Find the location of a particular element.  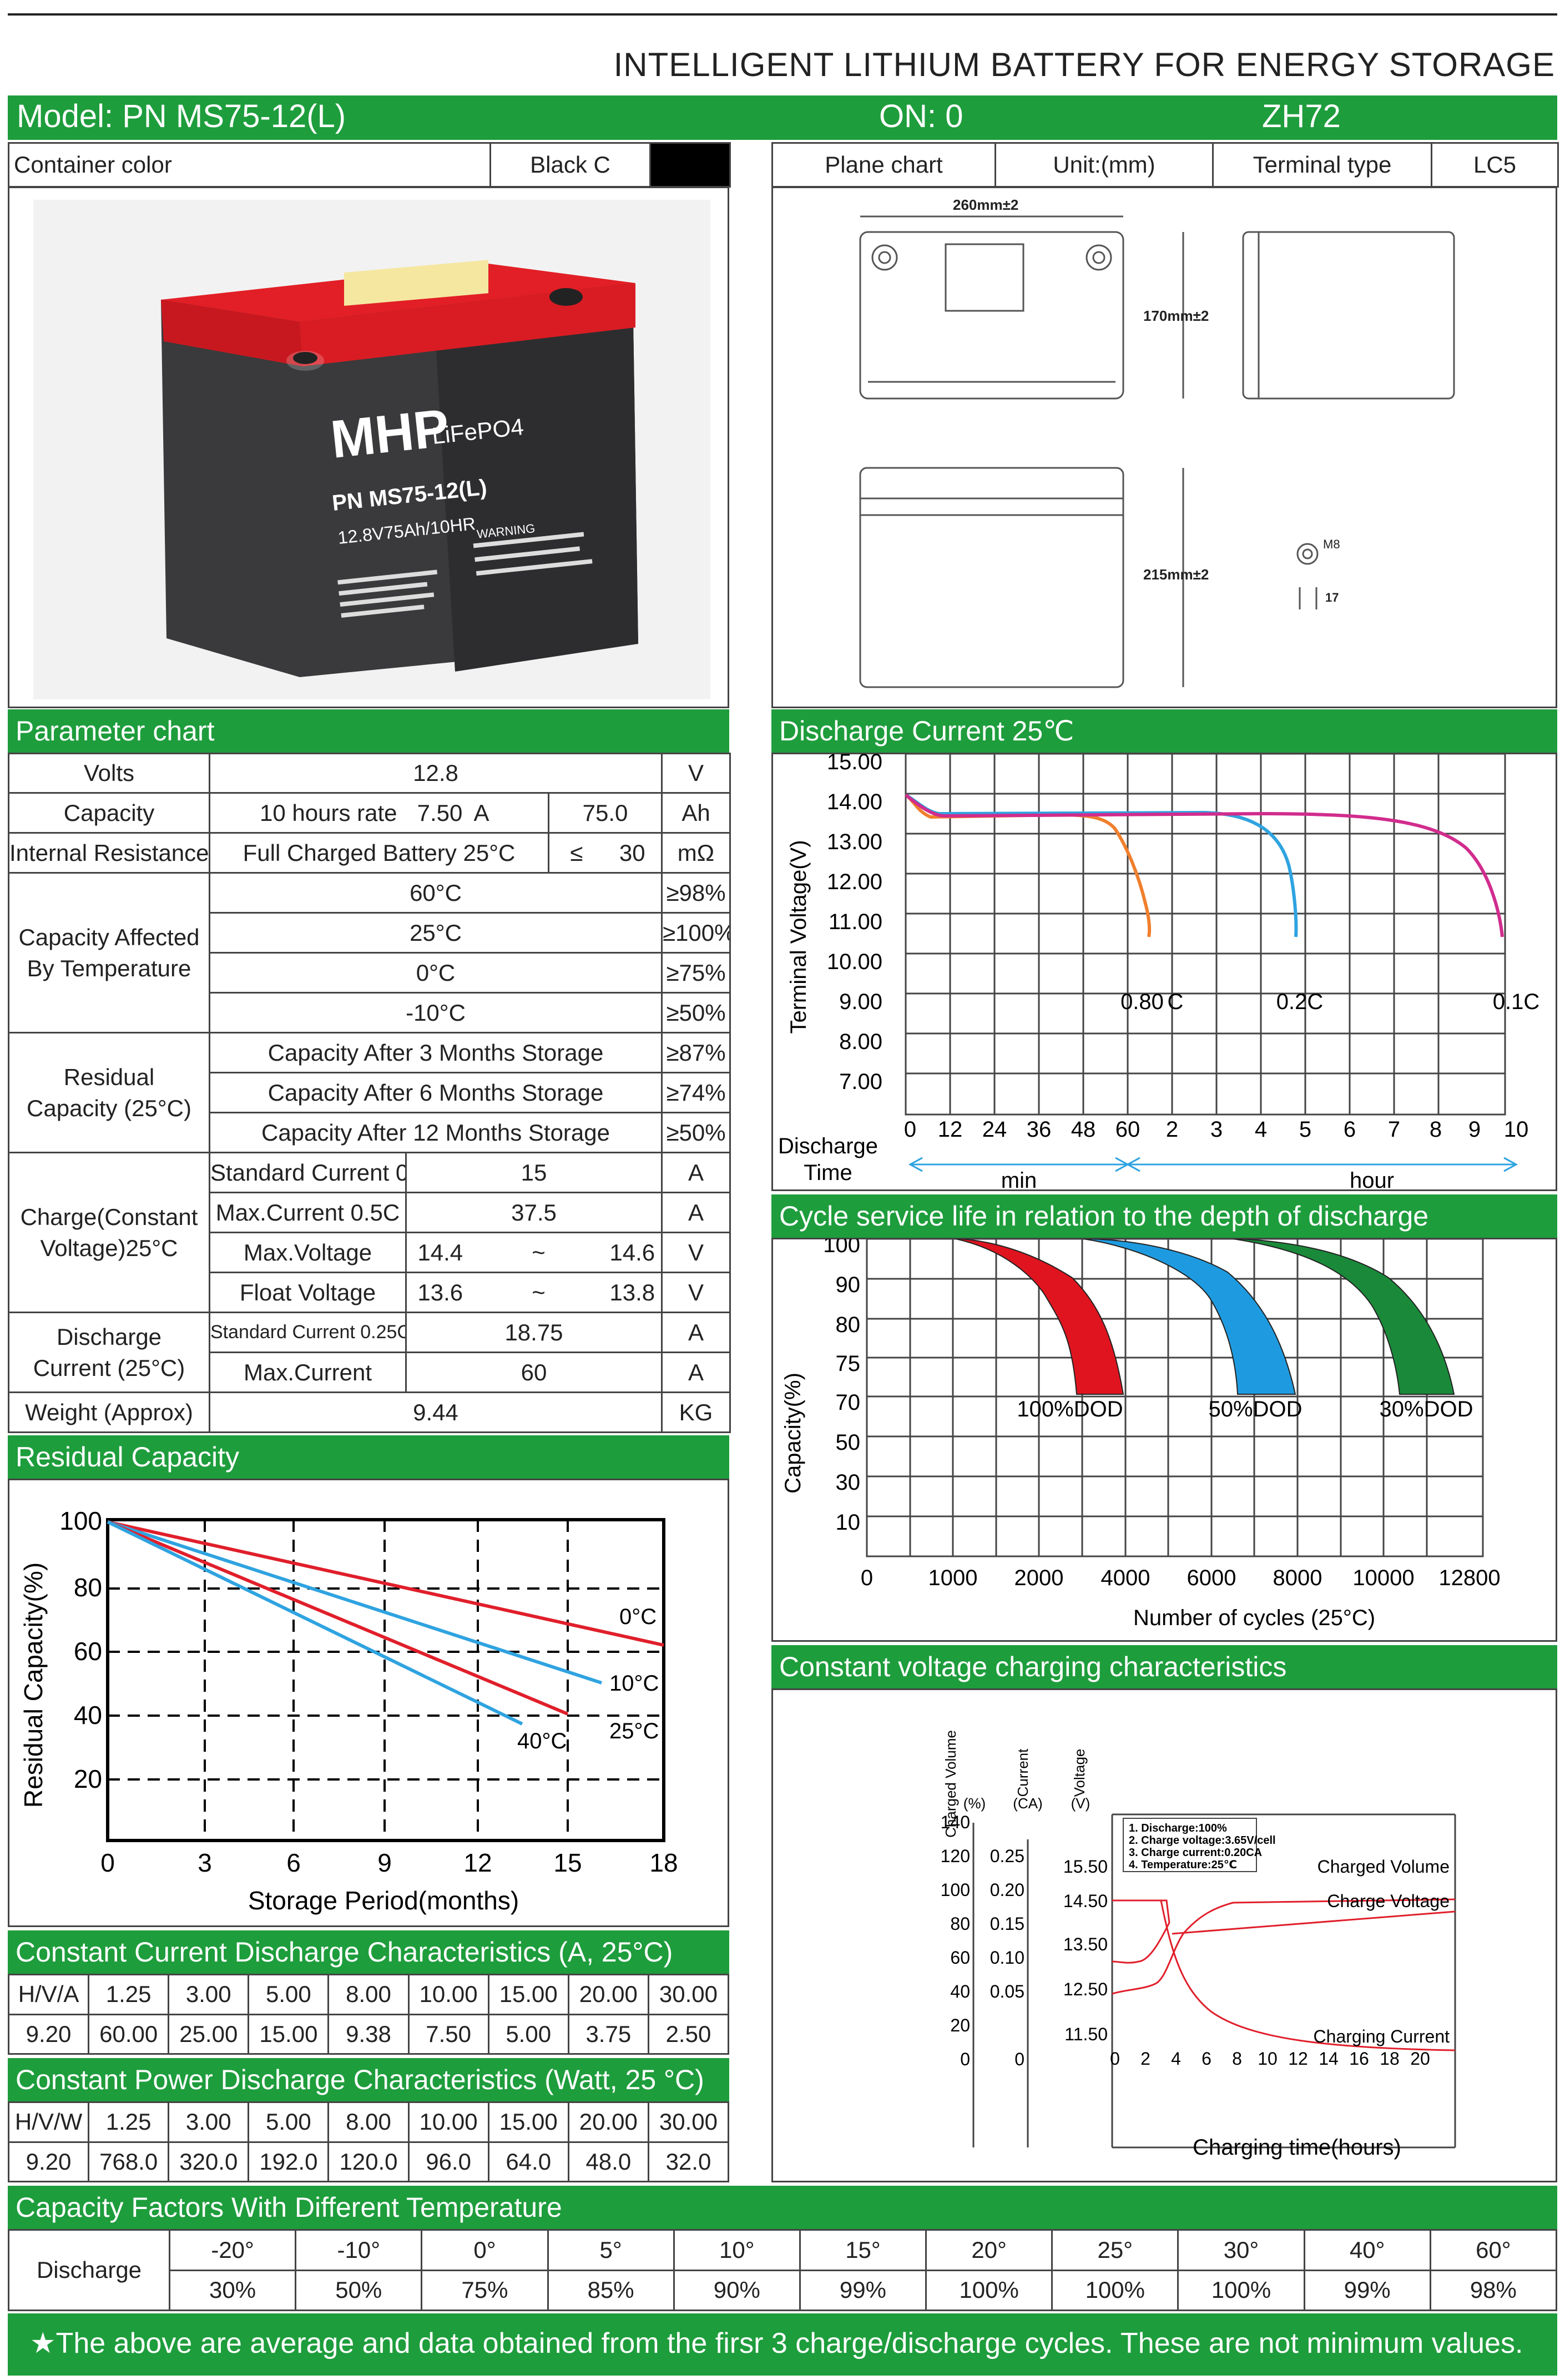

cv-t1-140: 140 is located at coordinates (956, 1822).